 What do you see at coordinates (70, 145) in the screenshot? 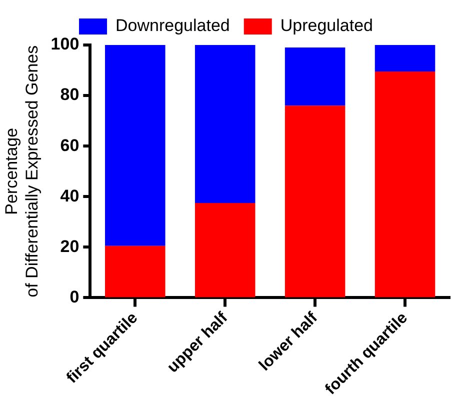
I see `y-tick-label: 60` at bounding box center [70, 145].